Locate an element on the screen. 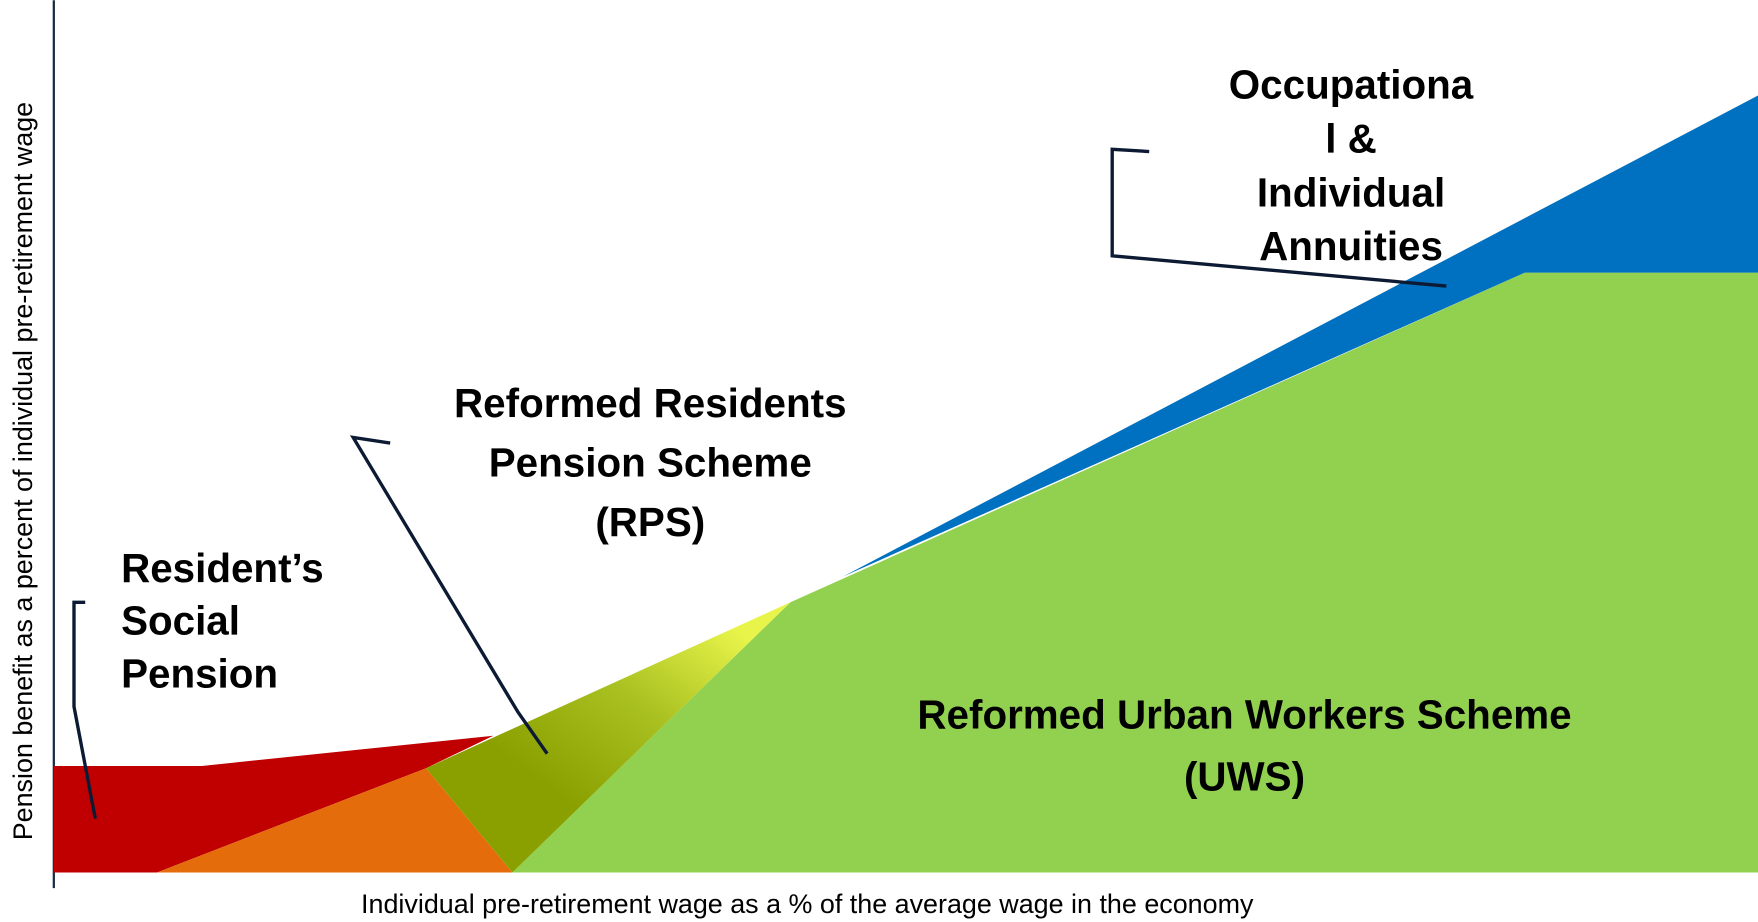 This screenshot has width=1758, height=922. region-label: Resident’s Social Pension is located at coordinates (222, 620).